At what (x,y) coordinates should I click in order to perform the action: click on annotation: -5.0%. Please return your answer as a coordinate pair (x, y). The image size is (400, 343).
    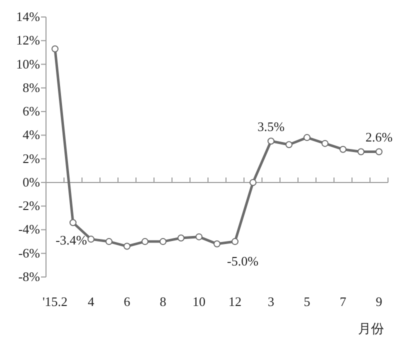
    Looking at the image, I should click on (243, 261).